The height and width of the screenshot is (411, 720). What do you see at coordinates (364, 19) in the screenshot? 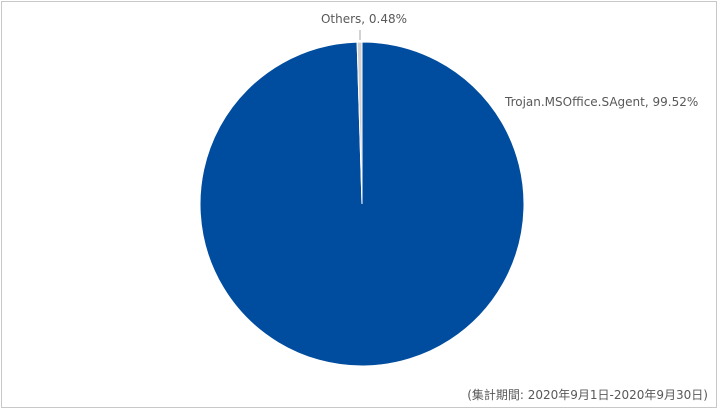
I see `data-label-others: Others, 0.48%` at bounding box center [364, 19].